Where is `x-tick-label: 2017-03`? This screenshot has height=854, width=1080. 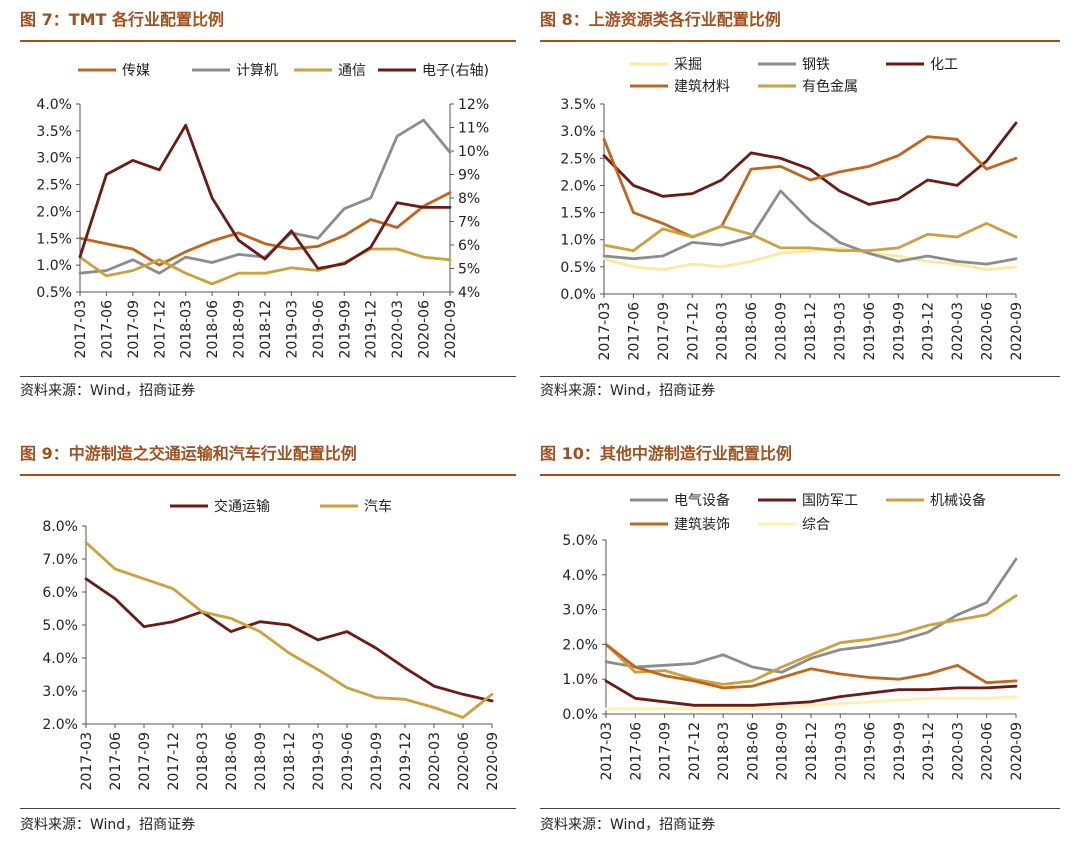 x-tick-label: 2017-03 is located at coordinates (87, 761).